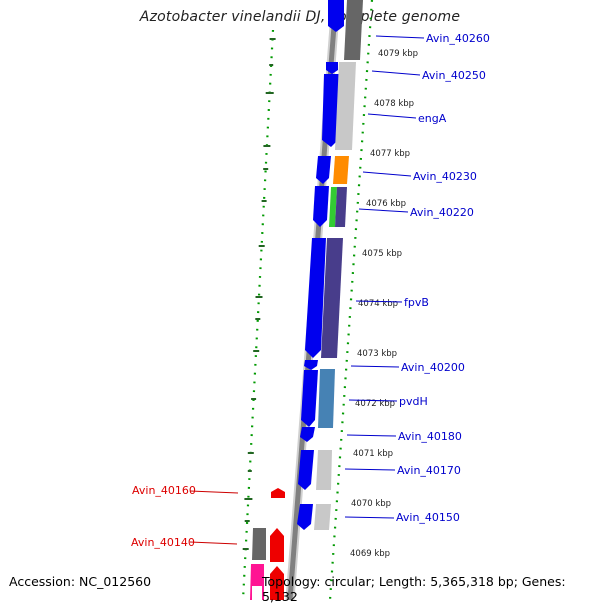 The height and width of the screenshot is (604, 600). I want to click on gene-label-avin-40170: Avin_40170, so click(429, 470).